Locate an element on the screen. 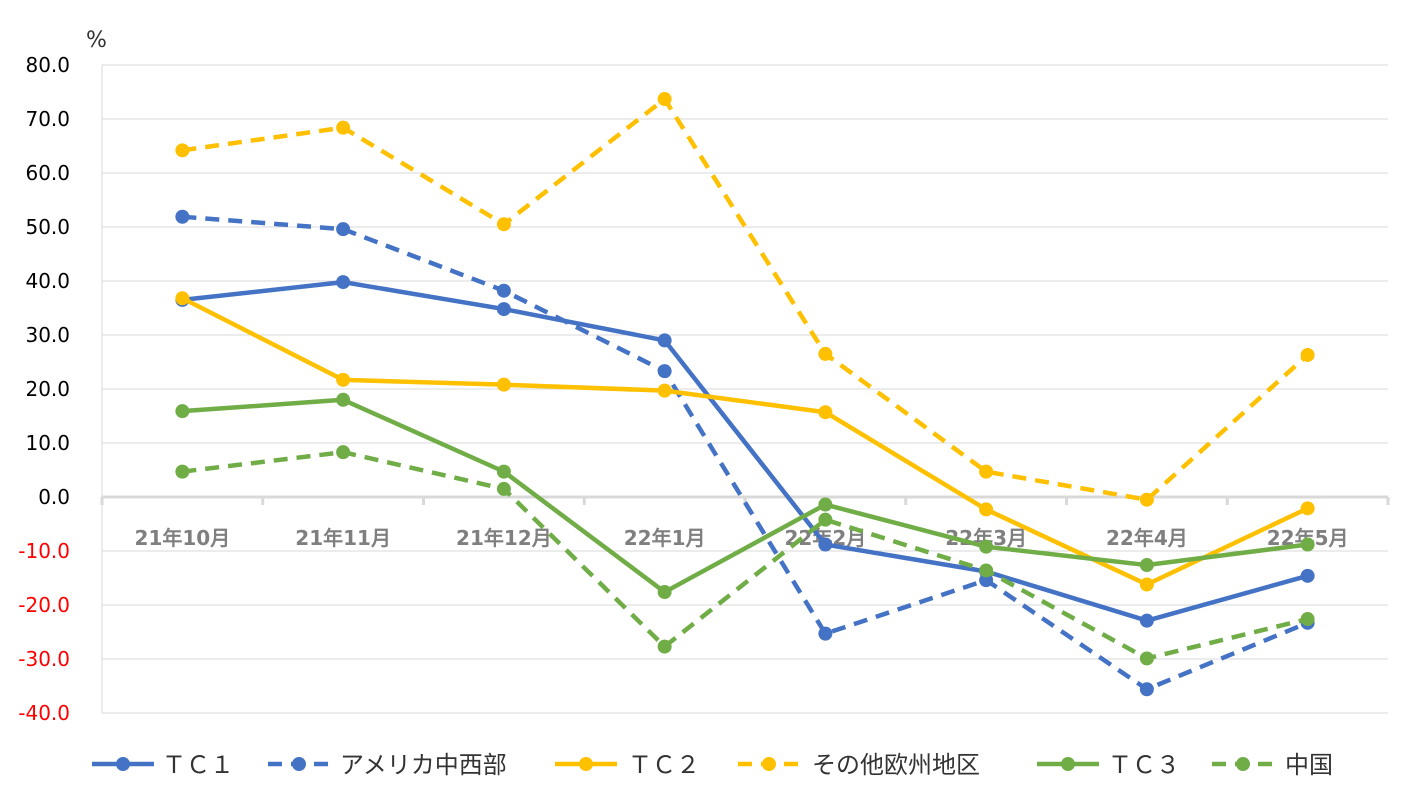 This screenshot has width=1420, height=806. x-tick-label: 21年10月 is located at coordinates (183, 538).